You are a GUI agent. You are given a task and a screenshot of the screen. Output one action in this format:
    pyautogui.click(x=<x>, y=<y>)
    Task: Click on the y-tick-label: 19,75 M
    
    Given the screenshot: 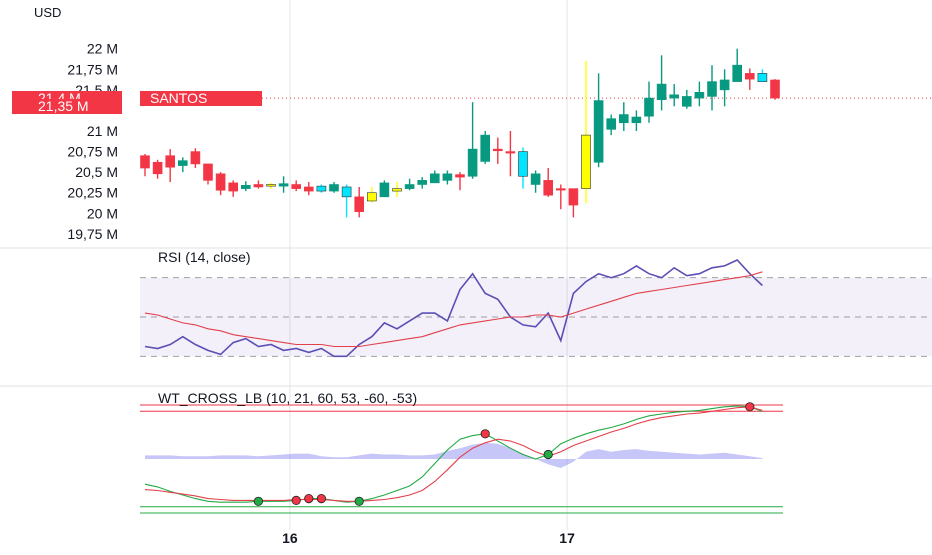 What is the action you would take?
    pyautogui.click(x=92, y=234)
    